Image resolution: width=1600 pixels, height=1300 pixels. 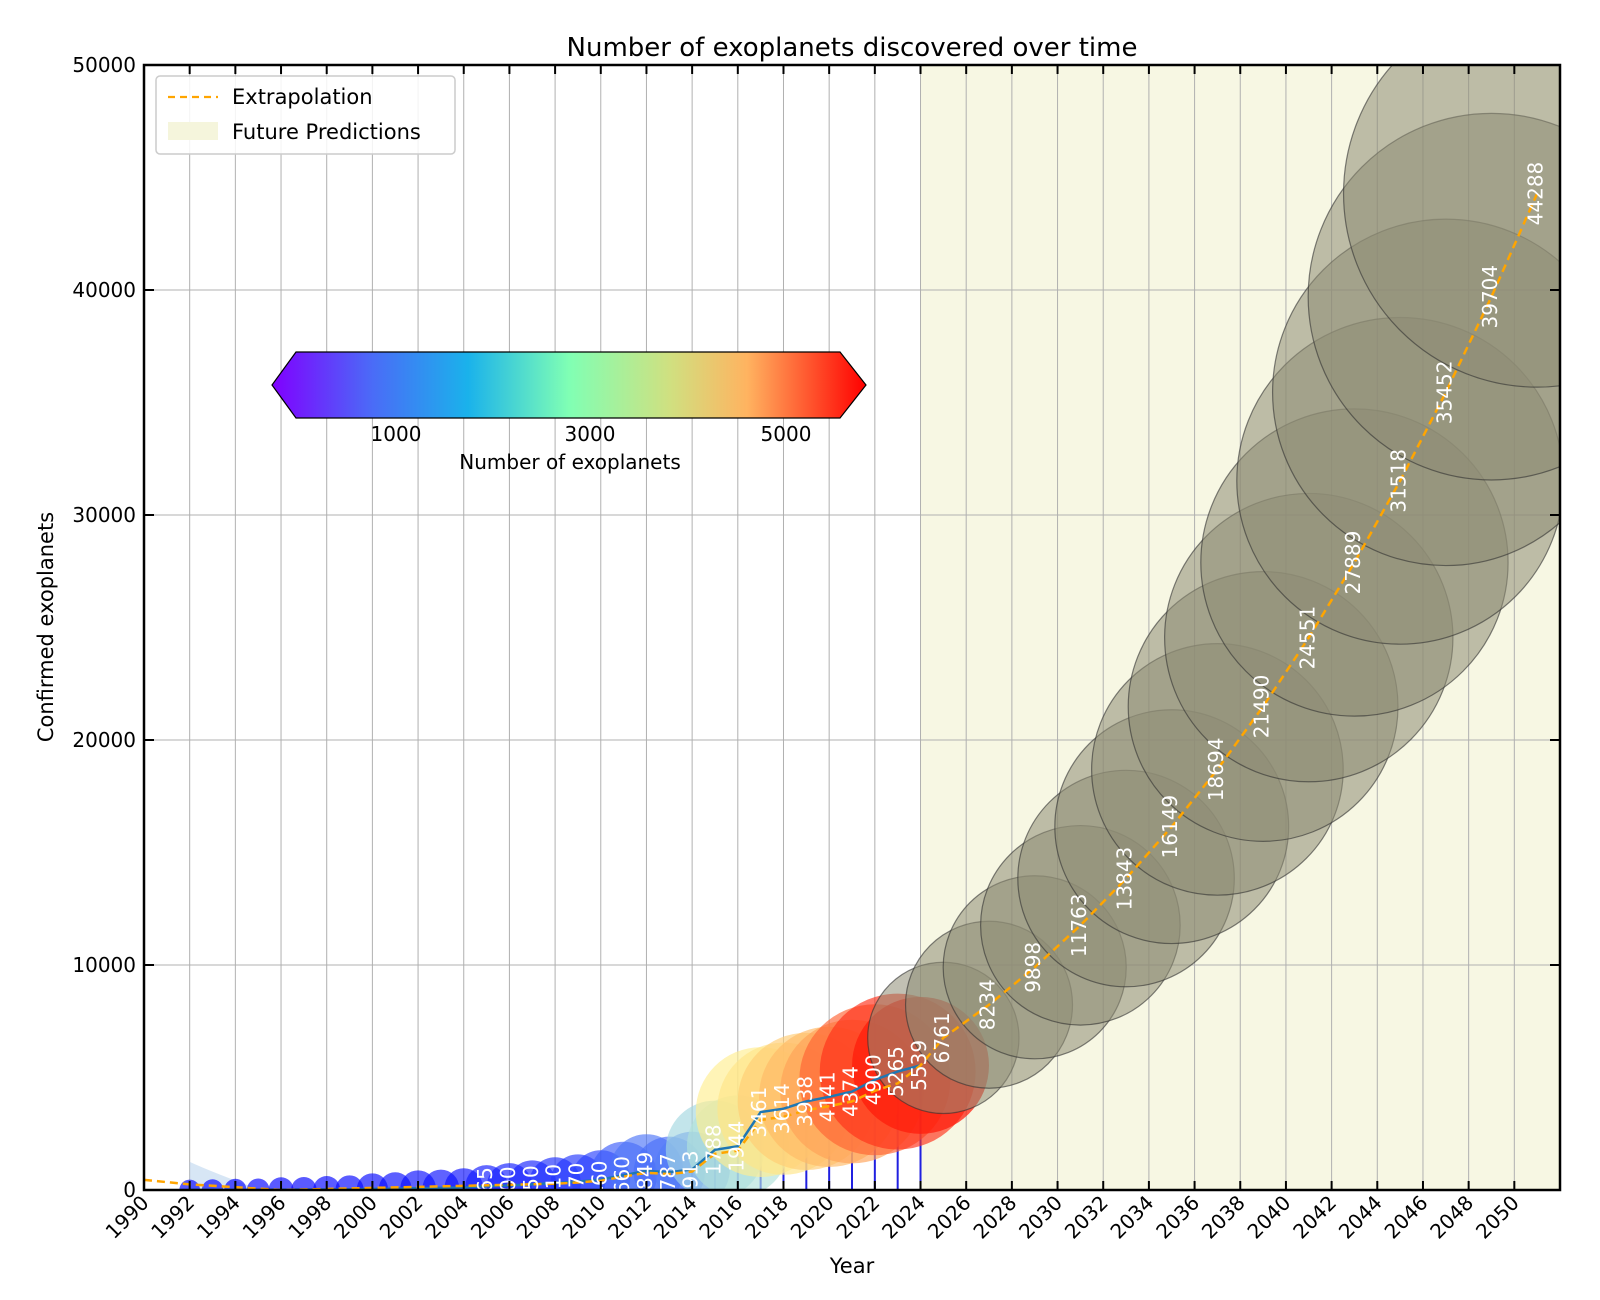 What do you see at coordinates (576, 1182) in the screenshot?
I see `bubble-value-label: 370` at bounding box center [576, 1182].